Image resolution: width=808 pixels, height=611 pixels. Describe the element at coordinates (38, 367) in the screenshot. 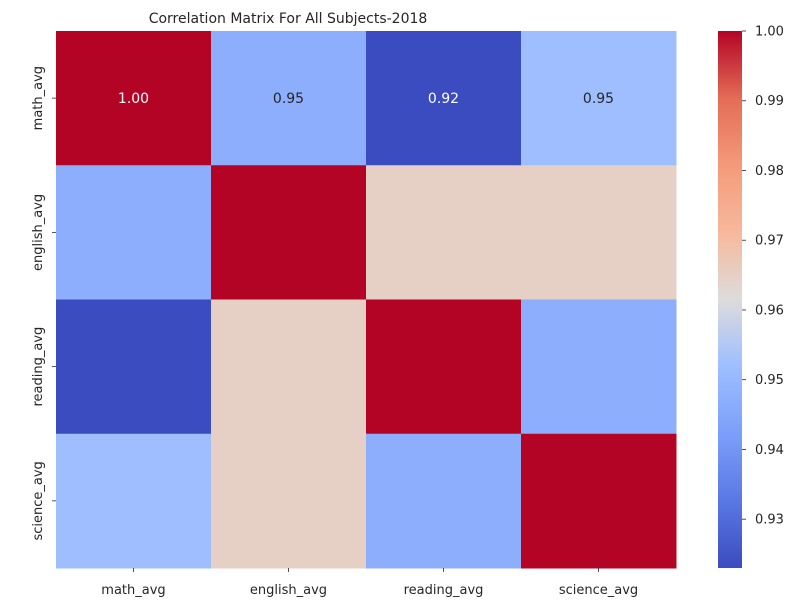

I see `y-tick-label: reading_avg` at that location.